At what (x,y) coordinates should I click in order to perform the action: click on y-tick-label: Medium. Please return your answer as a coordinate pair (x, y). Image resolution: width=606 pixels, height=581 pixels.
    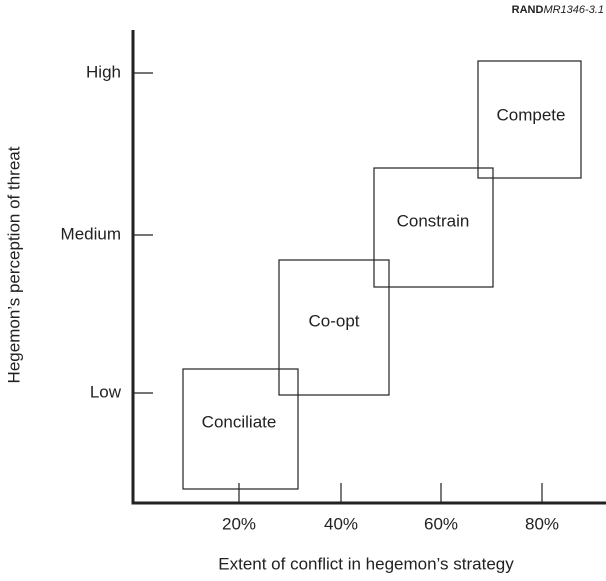
    Looking at the image, I should click on (91, 233).